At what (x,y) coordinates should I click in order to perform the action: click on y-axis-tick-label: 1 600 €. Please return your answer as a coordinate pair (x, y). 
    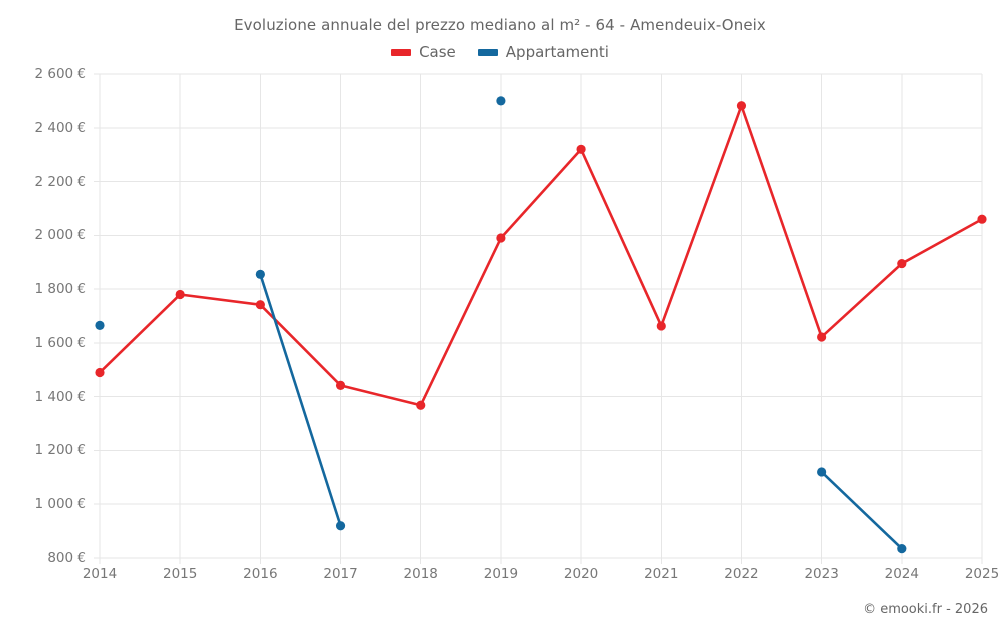
    Looking at the image, I should click on (60, 342).